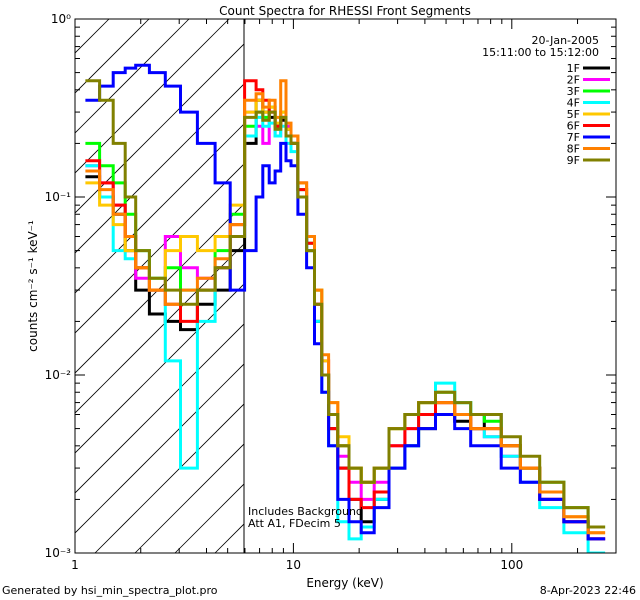 The height and width of the screenshot is (600, 640). What do you see at coordinates (566, 40) in the screenshot?
I see `legend-date: 20-Jan-2005` at bounding box center [566, 40].